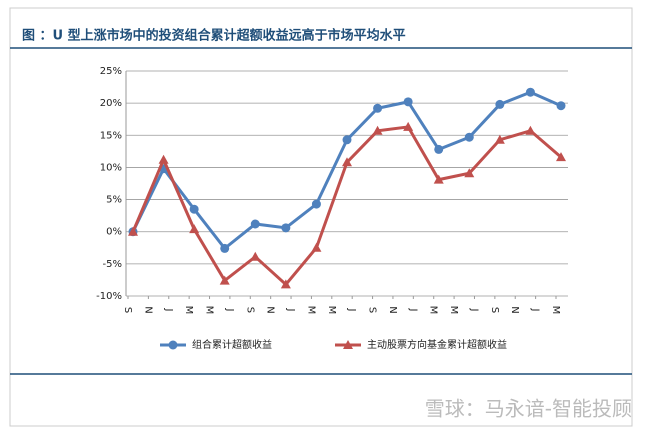  I want to click on y-tick-label: 0%, so click(114, 232).